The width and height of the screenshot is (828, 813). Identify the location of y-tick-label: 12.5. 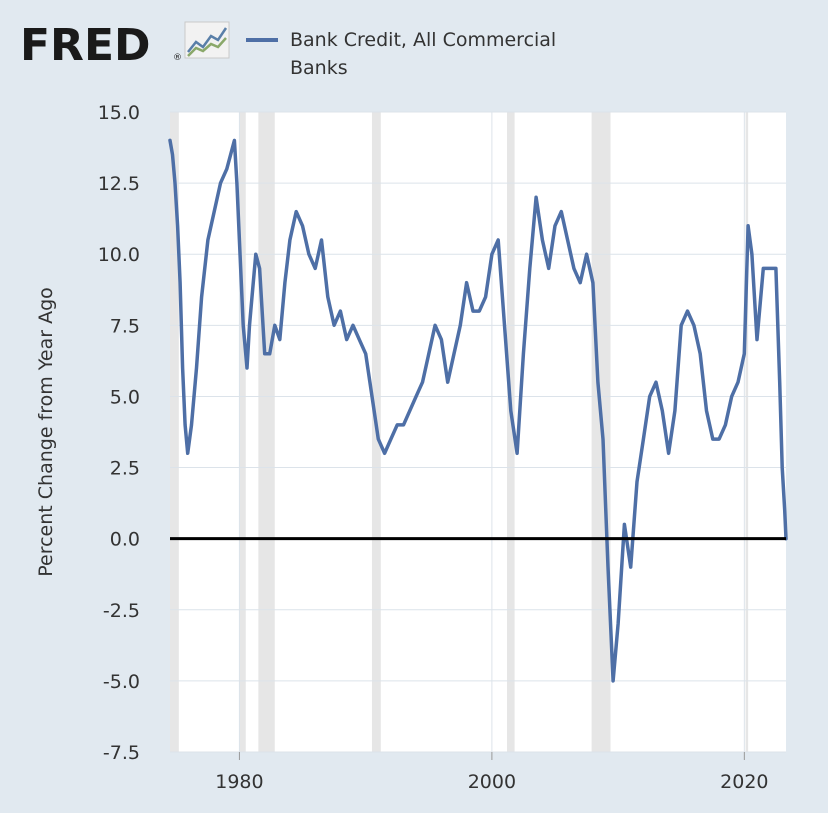
(119, 184).